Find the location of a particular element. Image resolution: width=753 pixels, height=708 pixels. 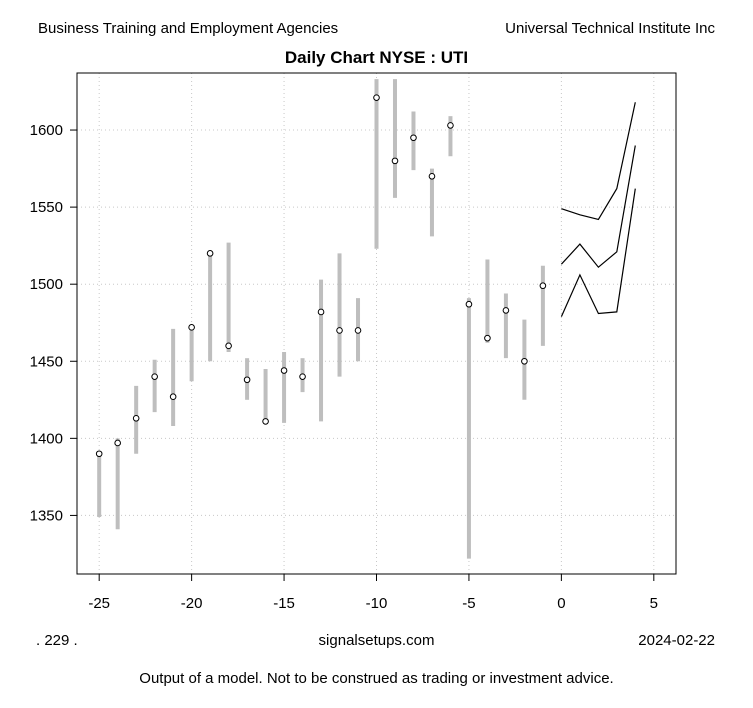

x-tick-label: -20 is located at coordinates (192, 603).